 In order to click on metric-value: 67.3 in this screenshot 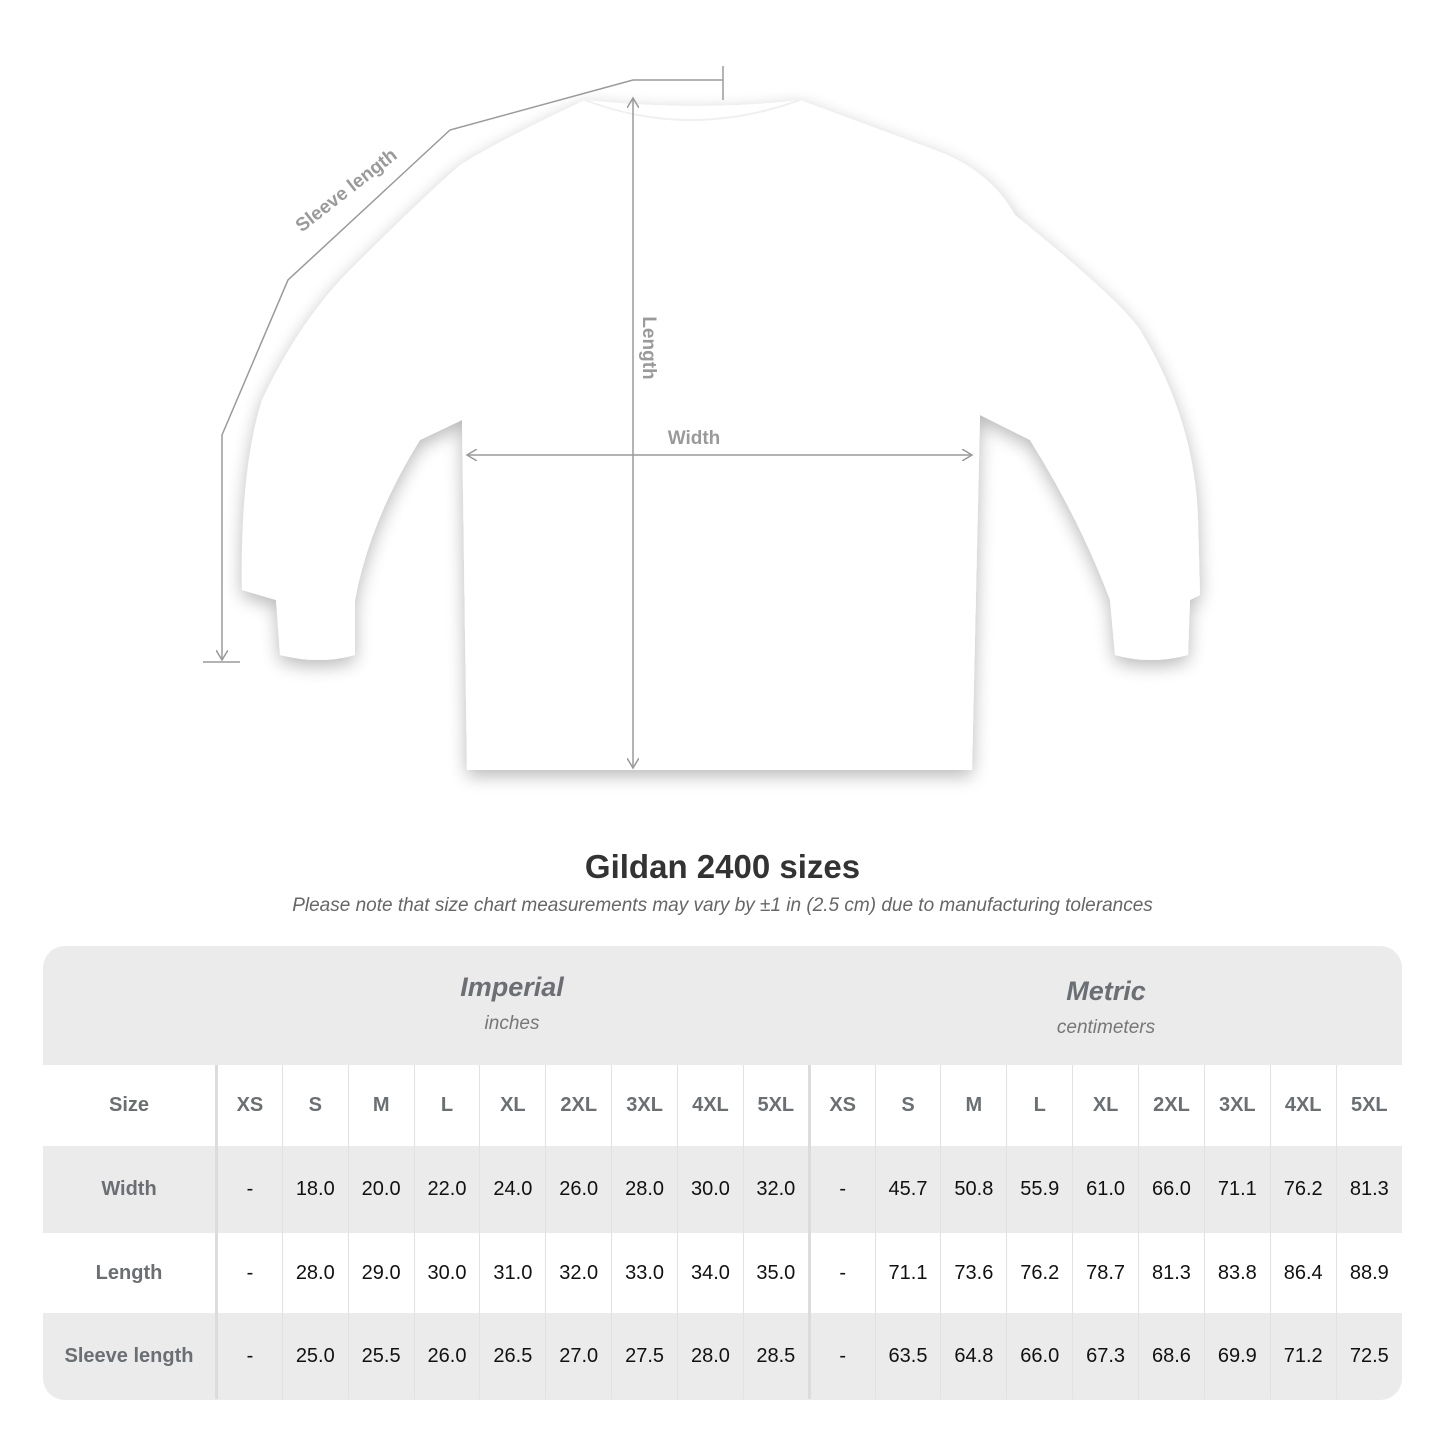, I will do `click(1105, 1356)`.